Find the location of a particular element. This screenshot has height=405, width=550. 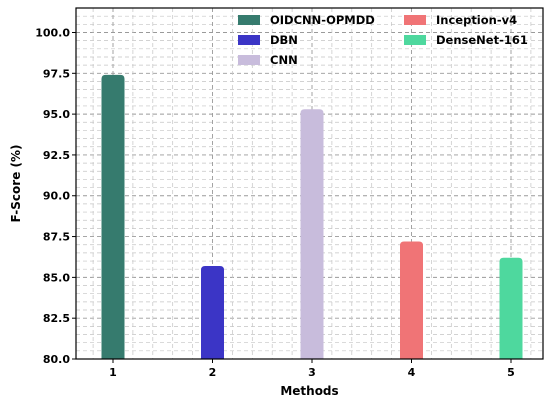

y-axis-ticks: 80.0 82.5 85.0 87.5 90.0 92.5 95.0 97.5 100.0 is located at coordinates (55, 196).